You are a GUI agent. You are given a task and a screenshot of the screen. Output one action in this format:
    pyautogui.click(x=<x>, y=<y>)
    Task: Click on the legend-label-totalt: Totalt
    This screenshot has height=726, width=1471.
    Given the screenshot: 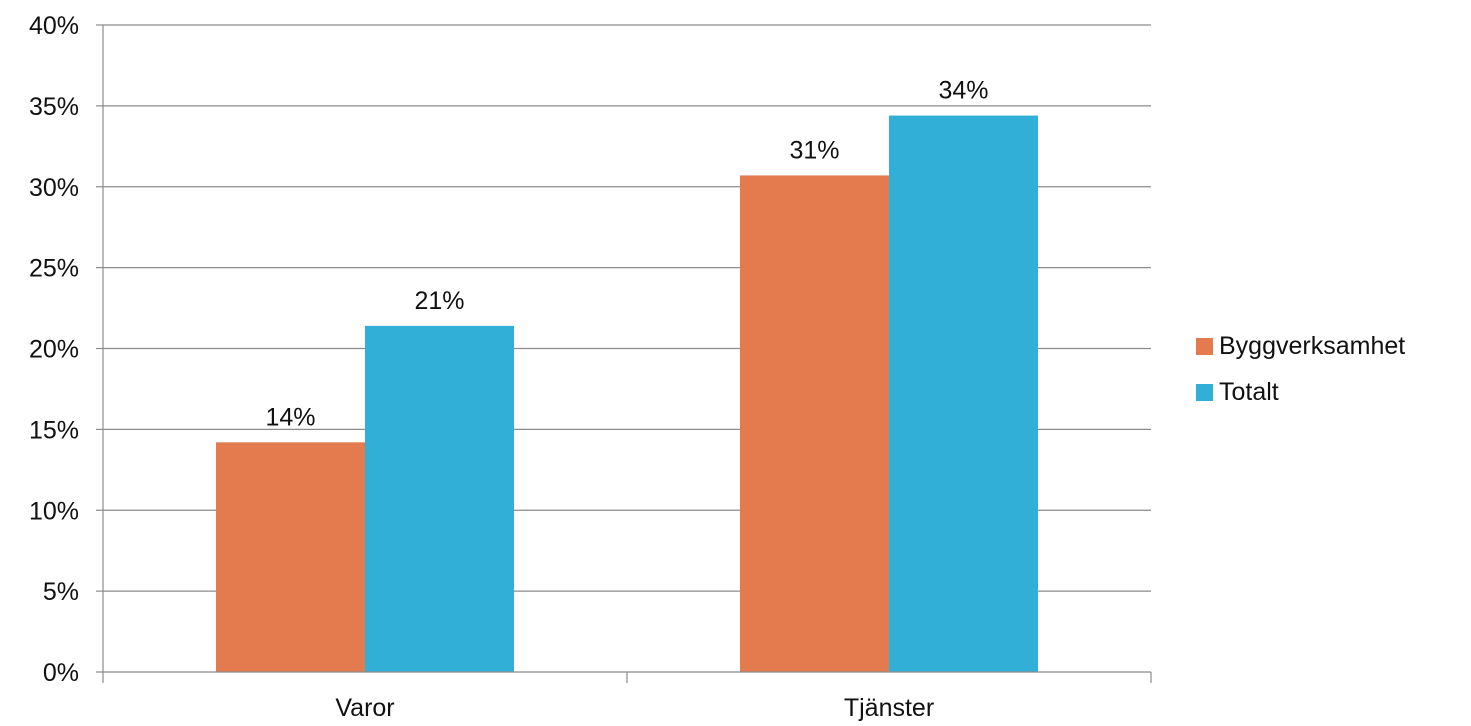 What is the action you would take?
    pyautogui.click(x=1249, y=391)
    